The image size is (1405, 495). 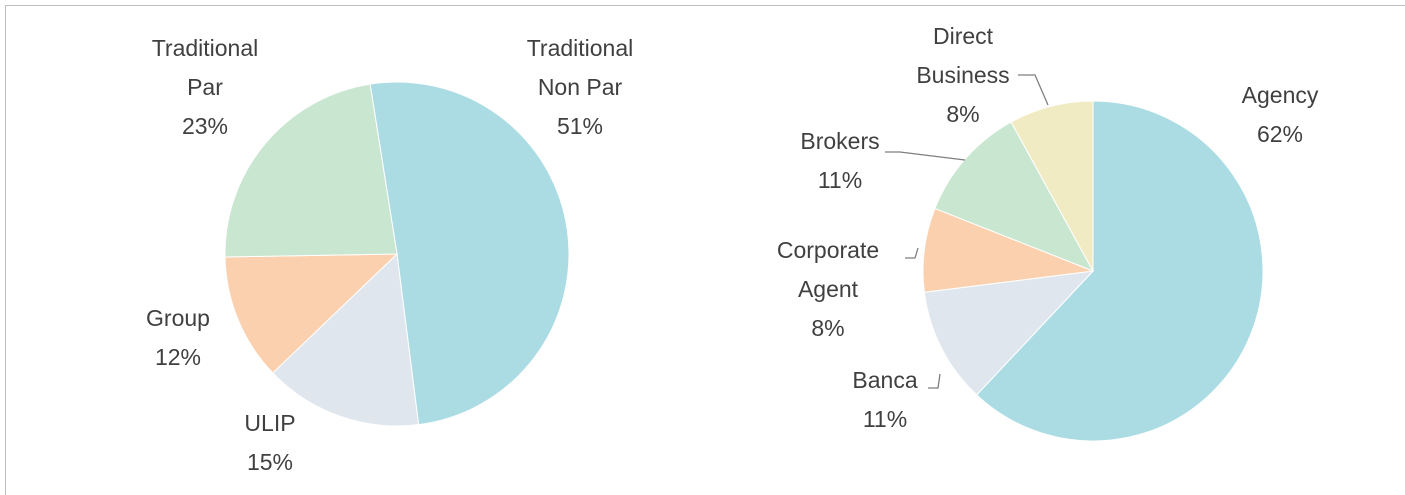 I want to click on slice-label: Brokers 11%, so click(x=839, y=160).